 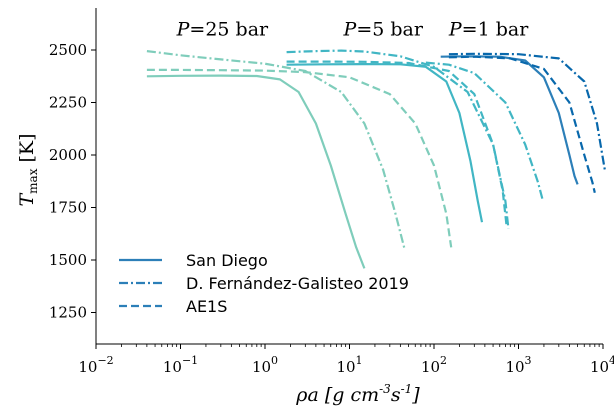 What do you see at coordinates (68, 260) in the screenshot?
I see `y-tick-label: 1500` at bounding box center [68, 260].